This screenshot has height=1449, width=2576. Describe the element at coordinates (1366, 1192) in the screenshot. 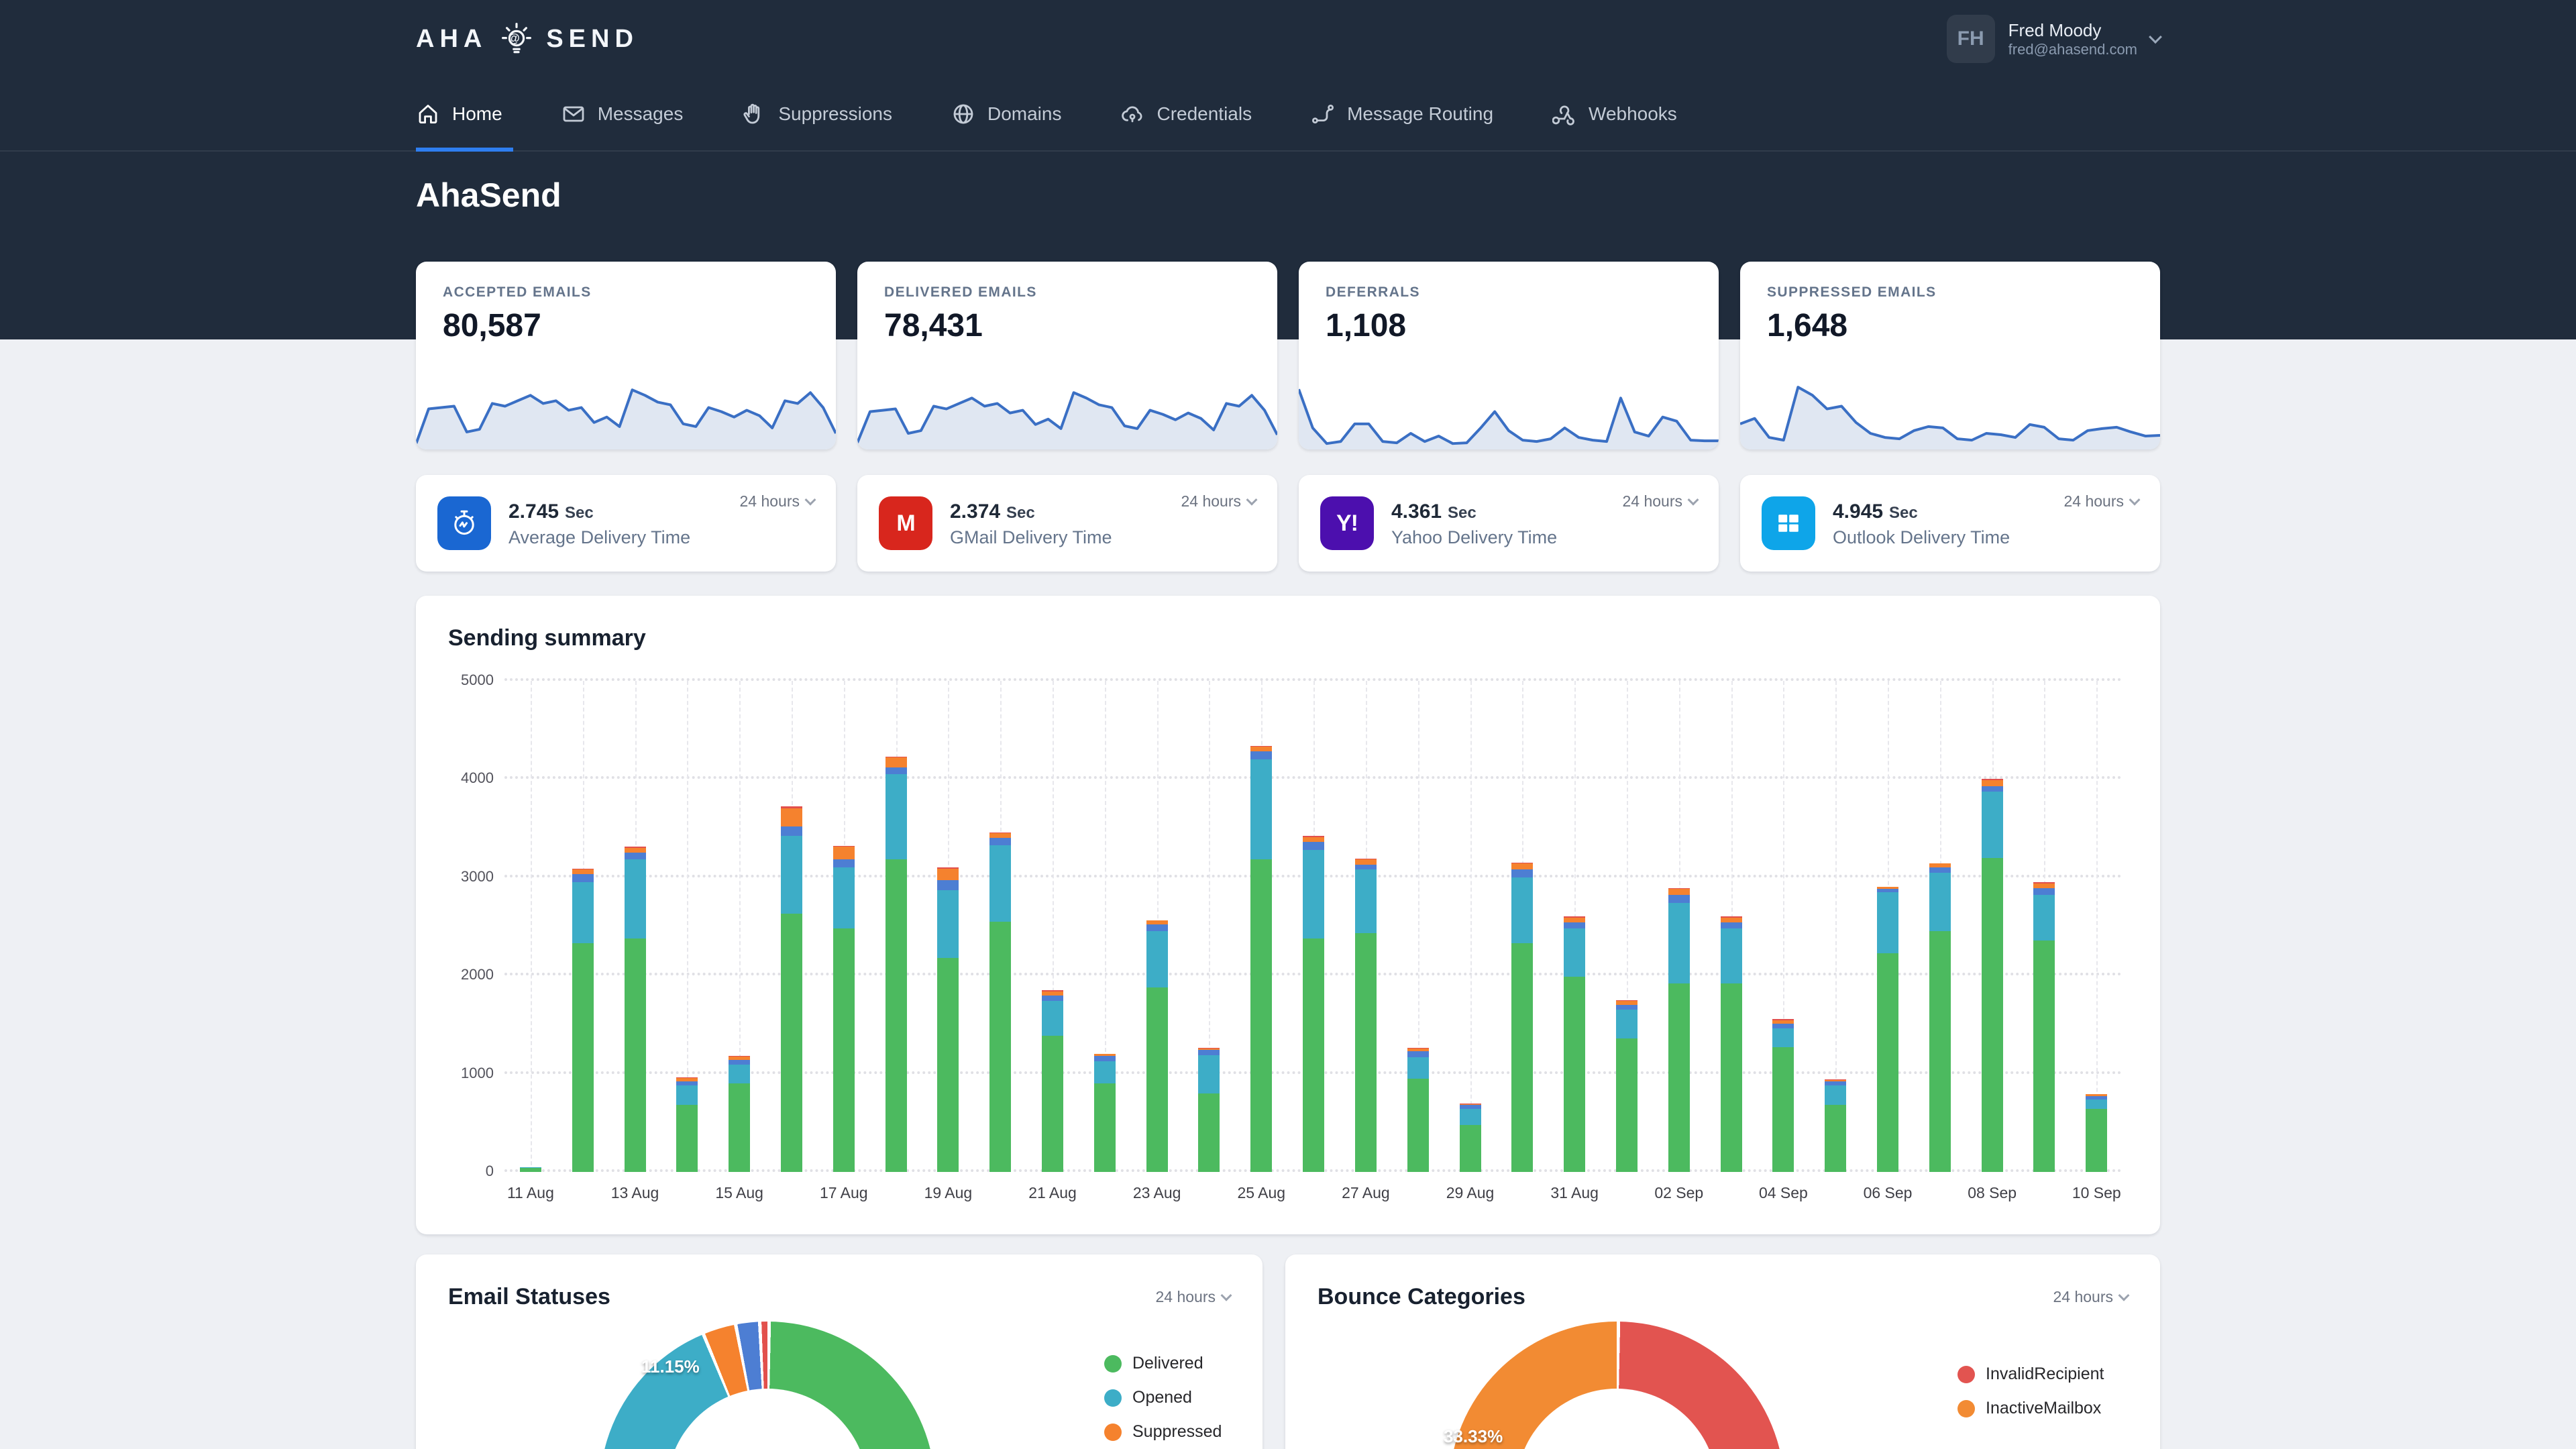

I see `x-tick-label: 27 Aug` at that location.